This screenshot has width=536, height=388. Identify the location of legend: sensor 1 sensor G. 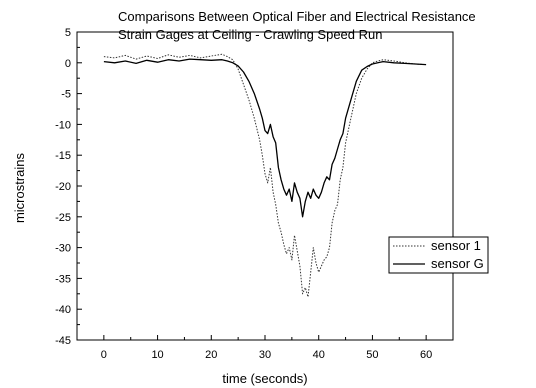
(438, 255).